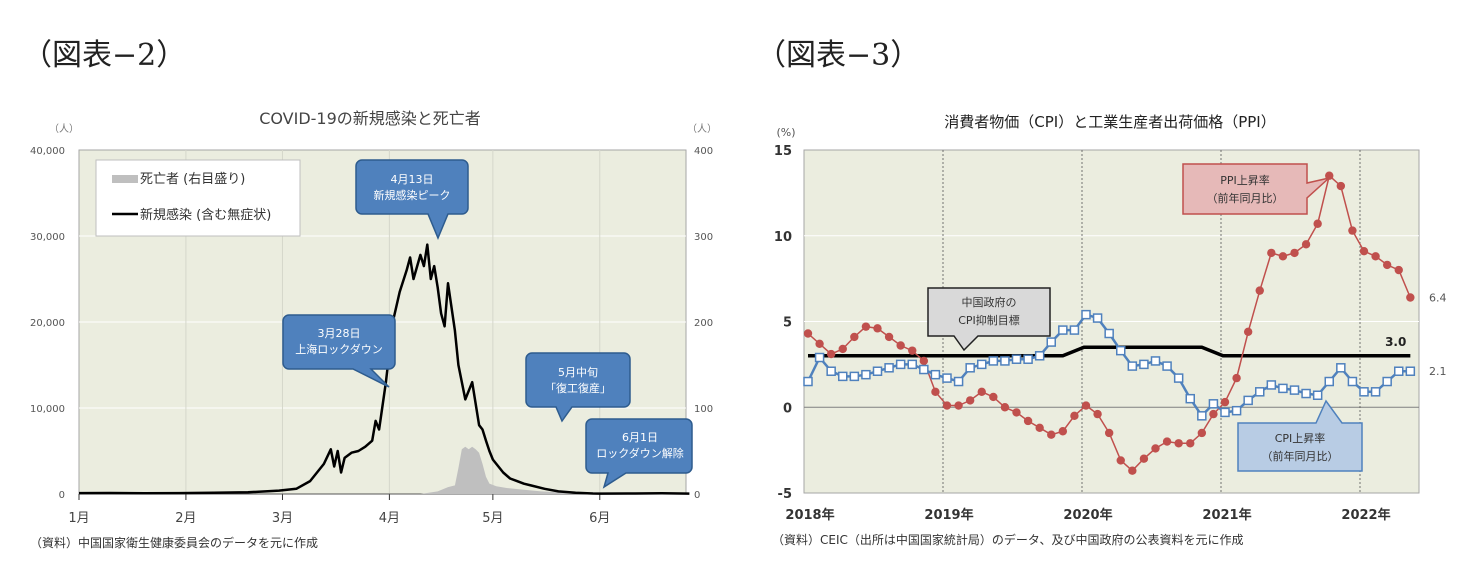  I want to click on callout-cpi-target-line2: CPI抑制目標, so click(989, 320).